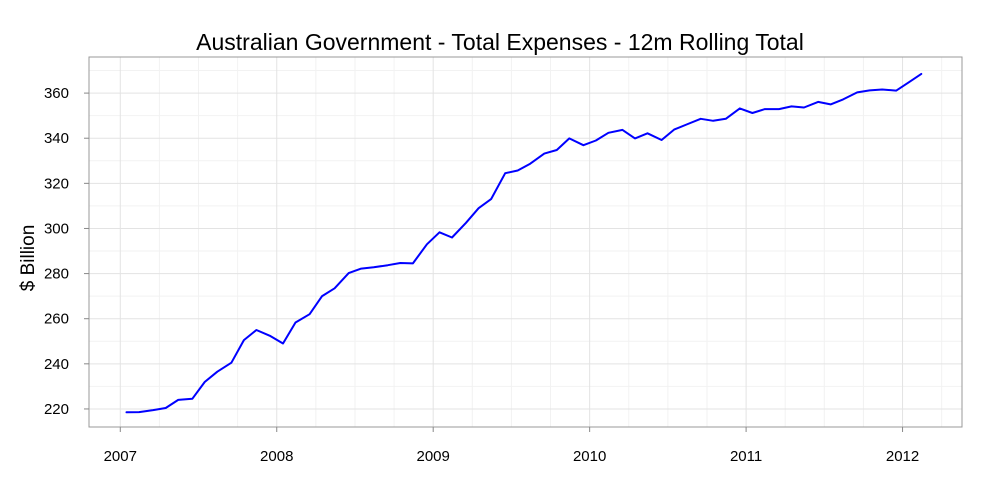 This screenshot has height=500, width=1000. I want to click on y-tick-label: 220, so click(56, 409).